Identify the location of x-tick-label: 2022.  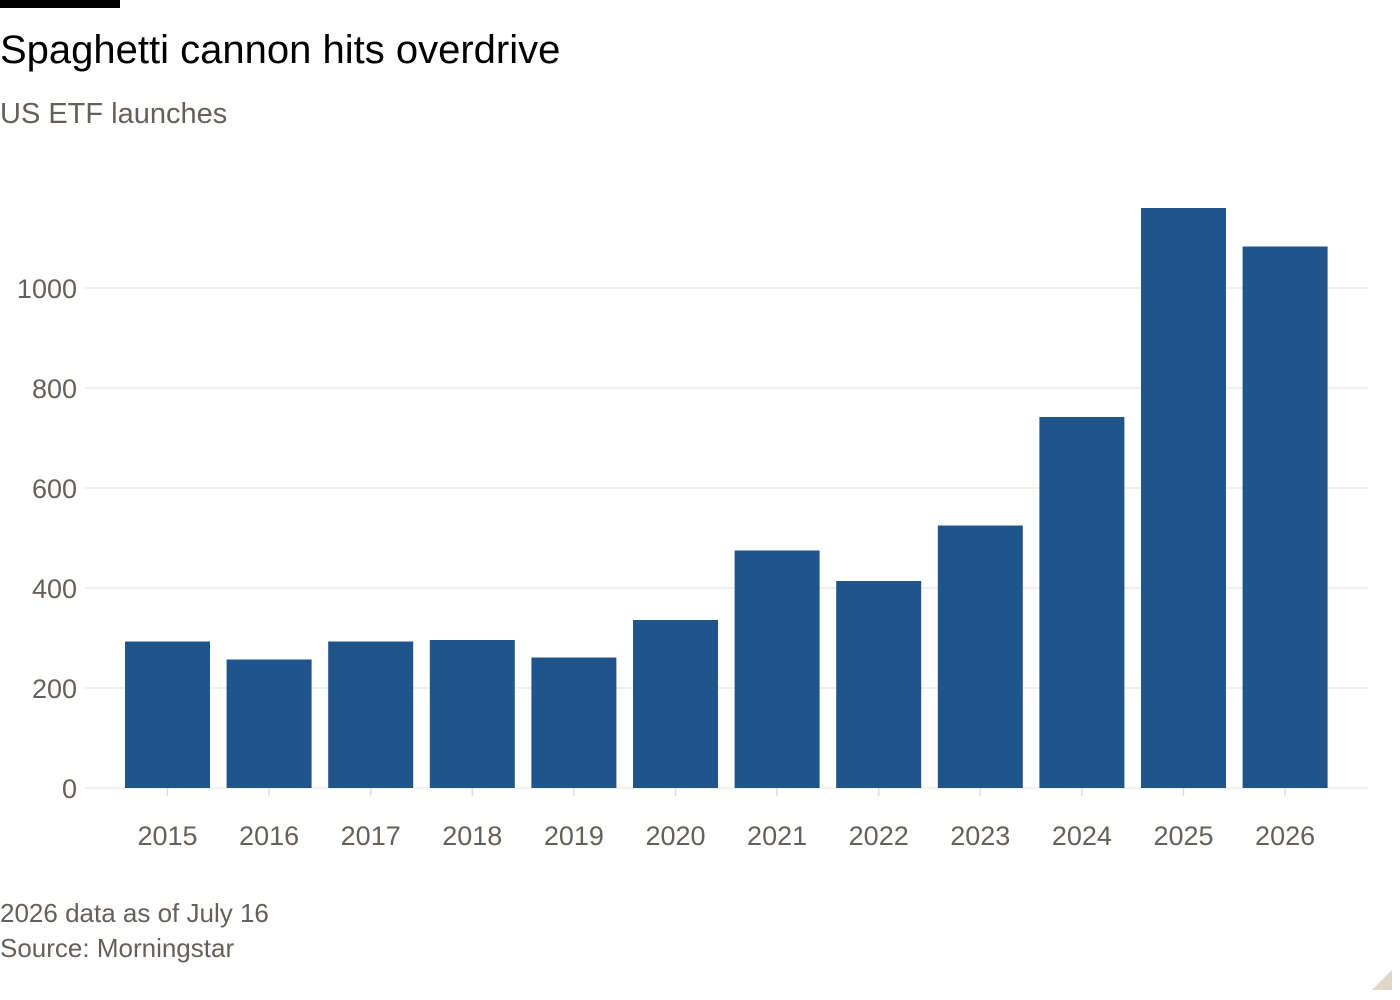
(879, 836).